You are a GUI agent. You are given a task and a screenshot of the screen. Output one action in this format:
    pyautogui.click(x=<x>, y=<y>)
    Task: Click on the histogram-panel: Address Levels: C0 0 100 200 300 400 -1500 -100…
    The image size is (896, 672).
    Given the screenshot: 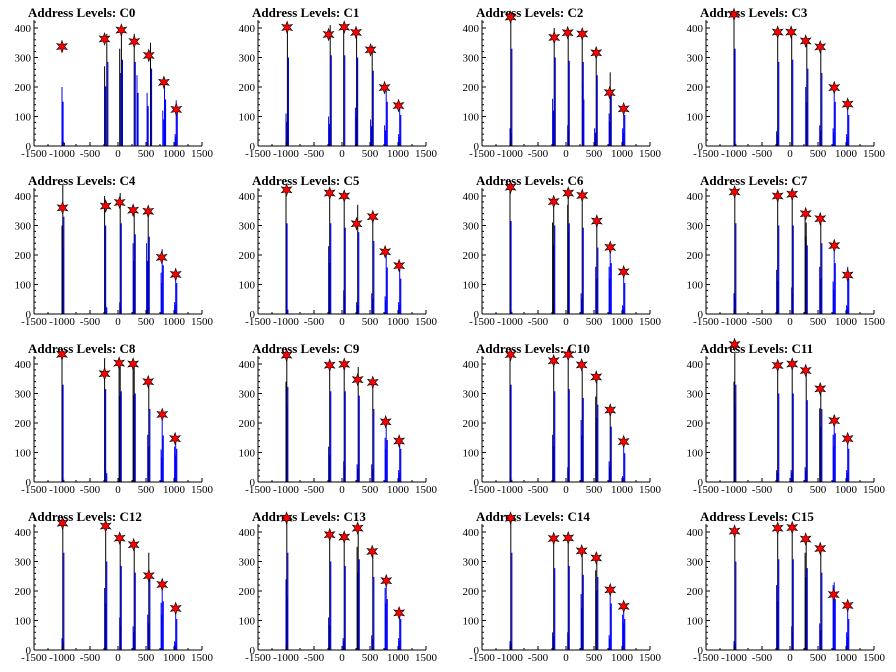 What is the action you would take?
    pyautogui.click(x=112, y=84)
    